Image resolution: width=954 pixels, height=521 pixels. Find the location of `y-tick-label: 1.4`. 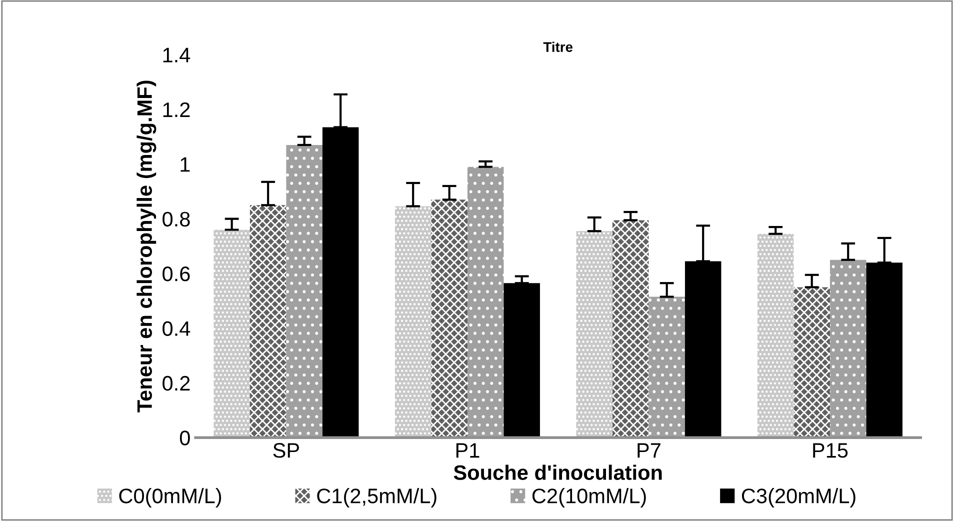

y-tick-label: 1.4 is located at coordinates (176, 55).